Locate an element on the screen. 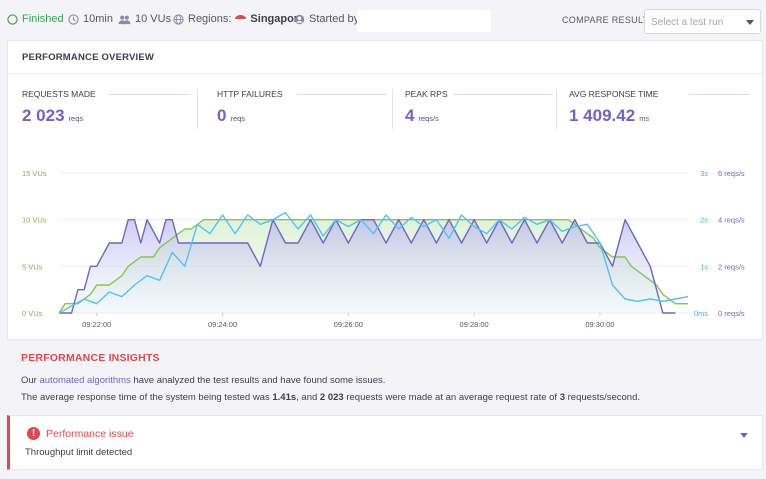 This screenshot has height=479, width=766. issue-title: Performance issue is located at coordinates (90, 434).